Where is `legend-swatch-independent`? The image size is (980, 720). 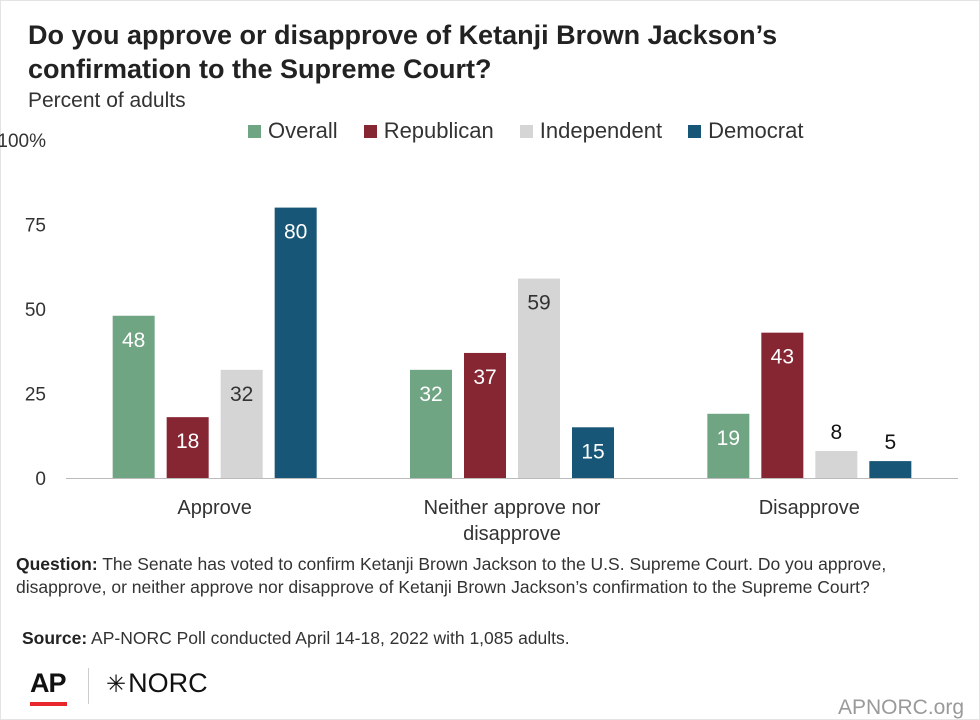 legend-swatch-independent is located at coordinates (526, 131).